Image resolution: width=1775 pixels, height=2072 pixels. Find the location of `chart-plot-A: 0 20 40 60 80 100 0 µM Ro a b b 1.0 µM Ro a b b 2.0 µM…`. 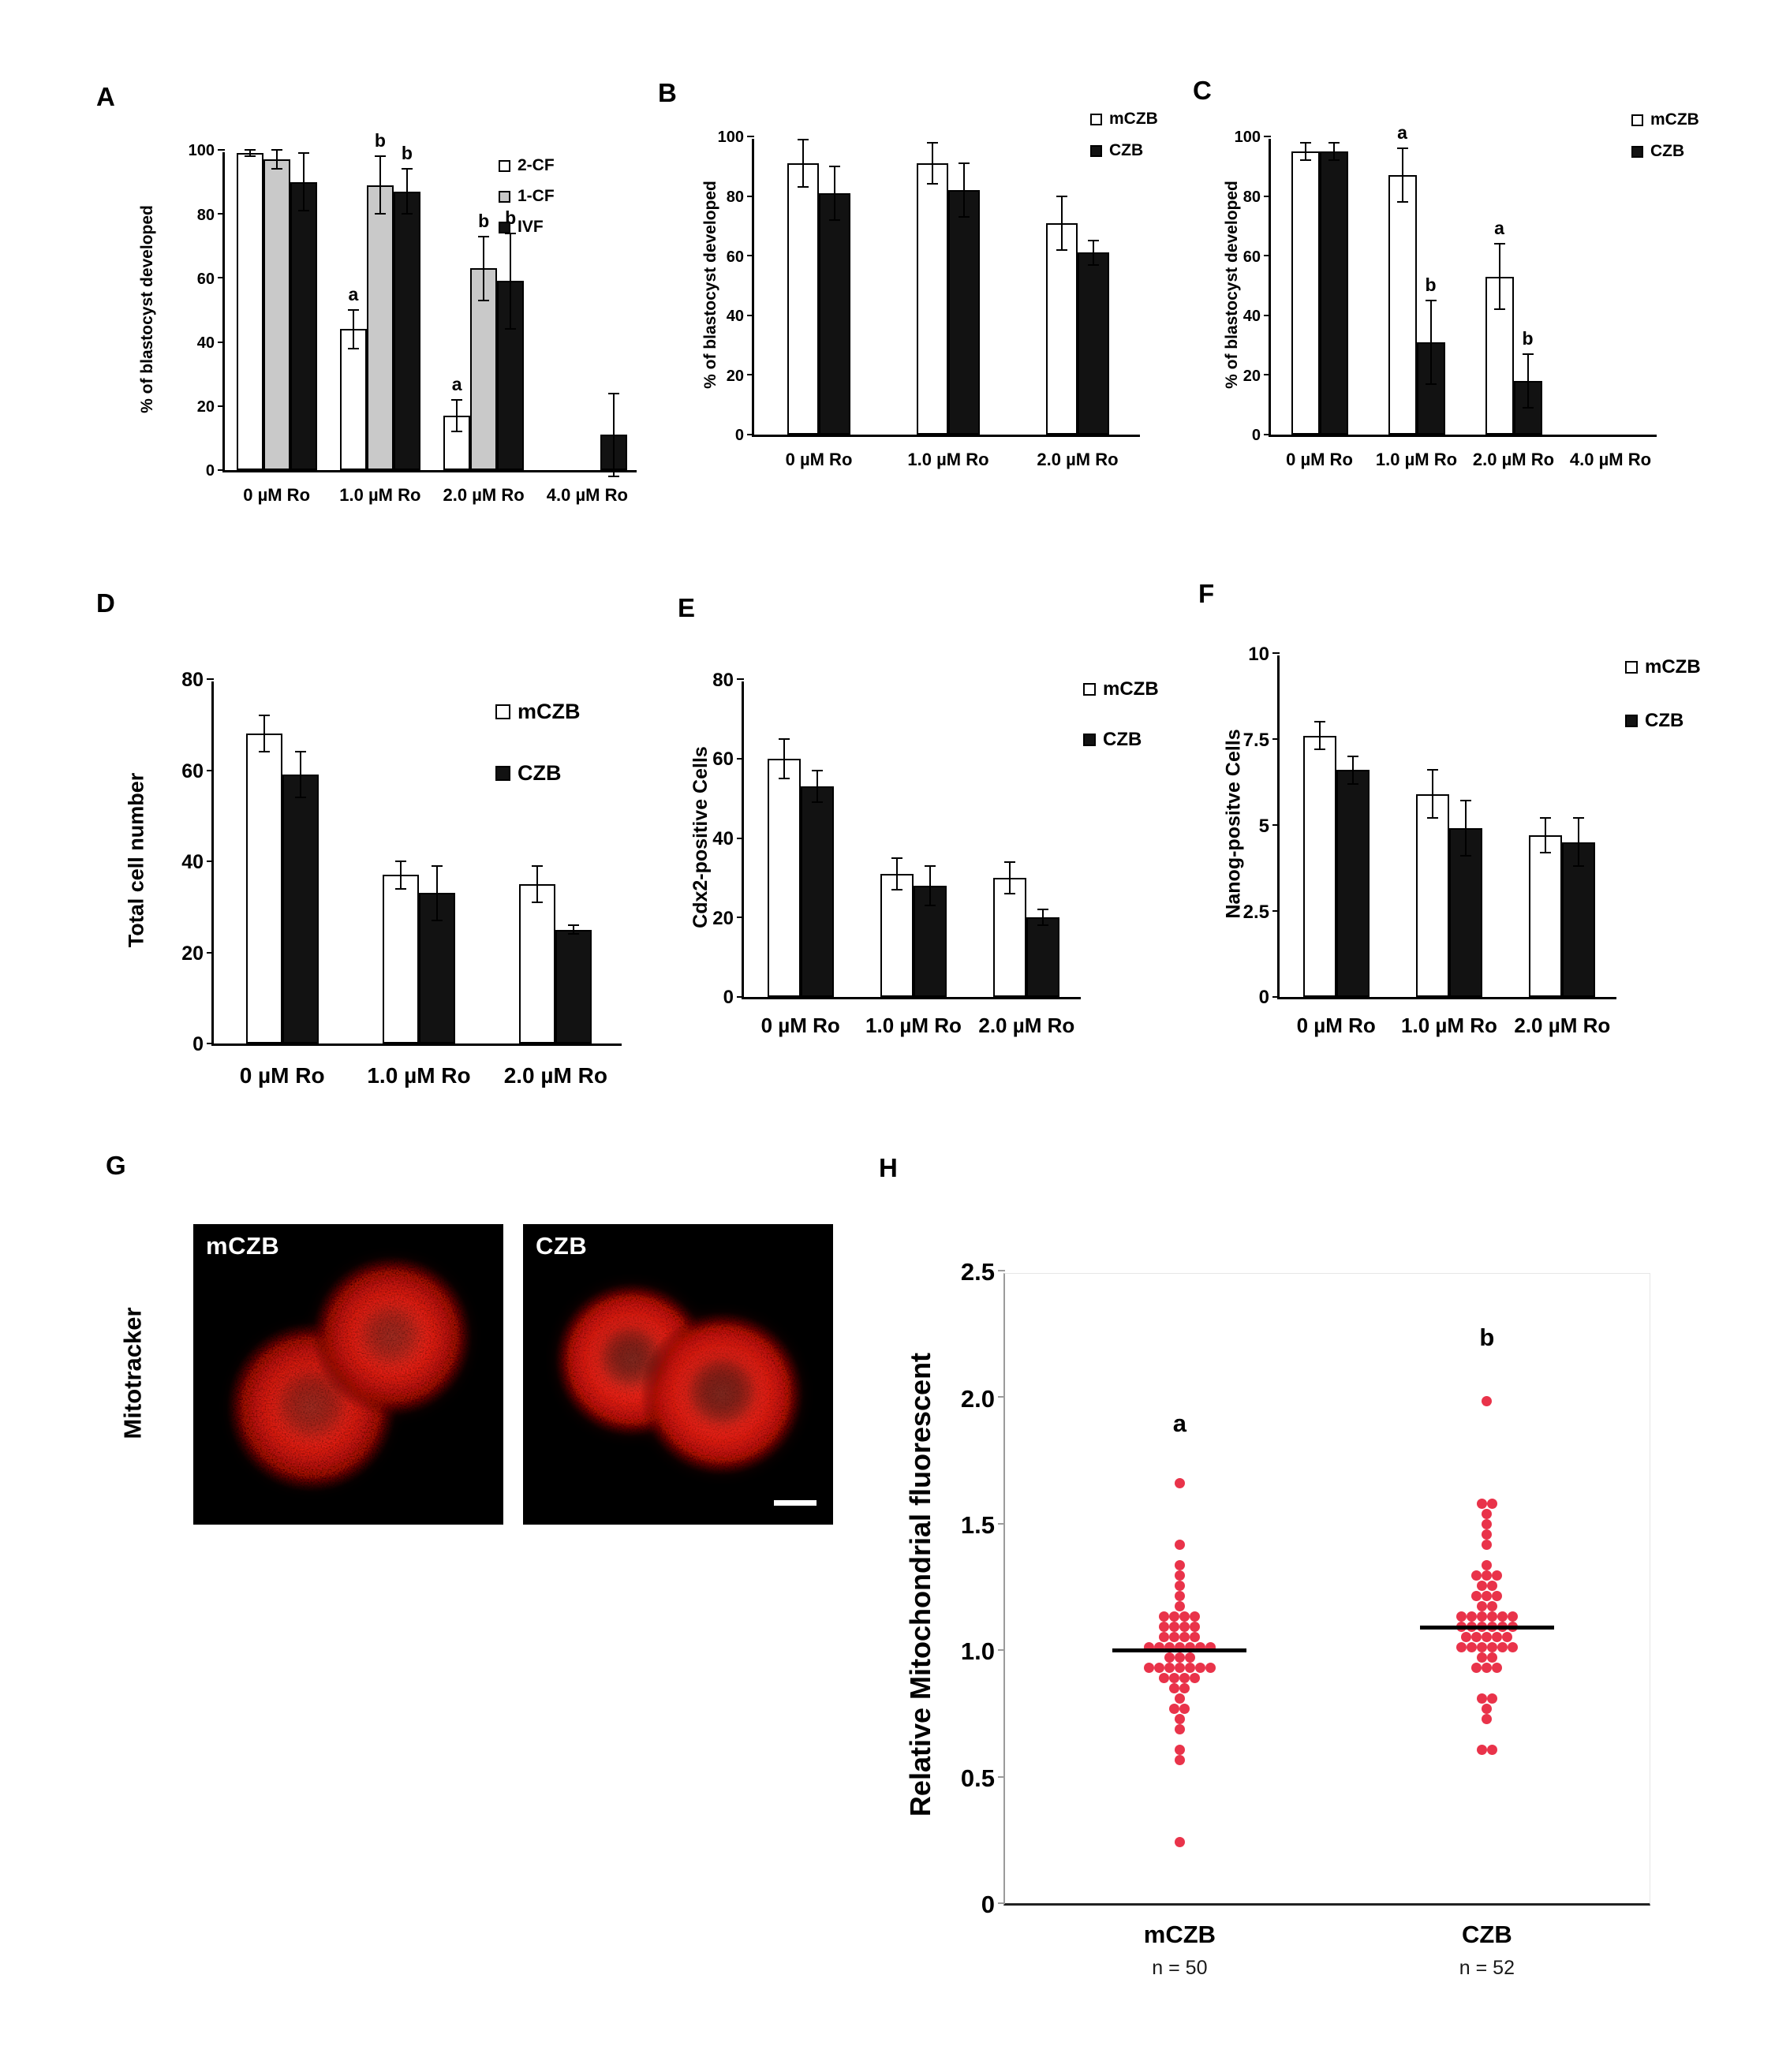

chart-plot-A: 0 20 40 60 80 100 0 µM Ro a b b 1.0 µM Ro a b b 2.0 µM… is located at coordinates (413, 317).